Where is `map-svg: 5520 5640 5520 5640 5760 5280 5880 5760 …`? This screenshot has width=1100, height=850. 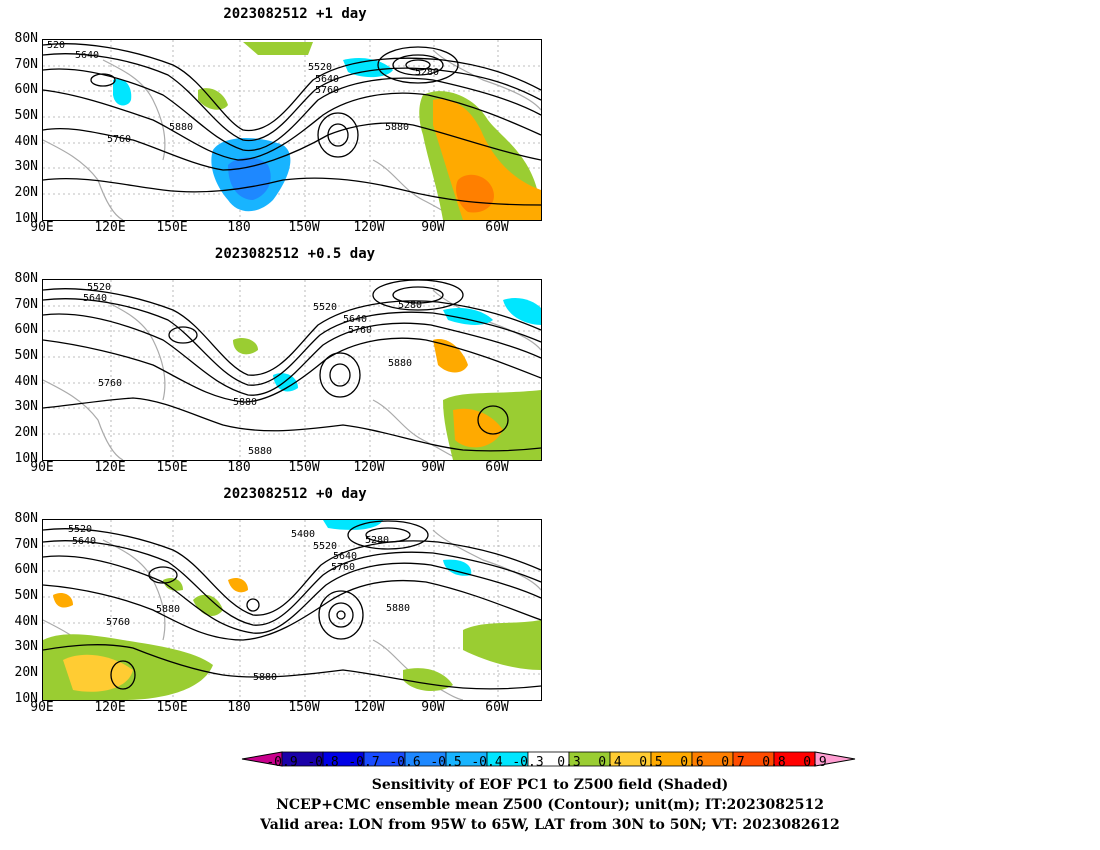 map-svg: 5520 5640 5520 5640 5760 5280 5880 5760 … is located at coordinates (292, 370).